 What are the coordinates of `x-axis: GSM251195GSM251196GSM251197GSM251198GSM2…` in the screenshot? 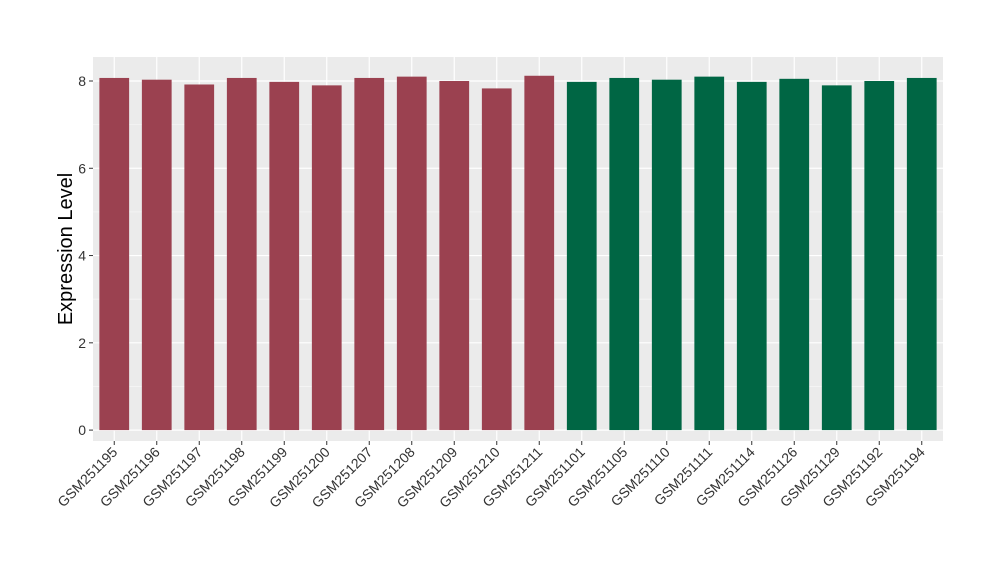 It's located at (491, 476).